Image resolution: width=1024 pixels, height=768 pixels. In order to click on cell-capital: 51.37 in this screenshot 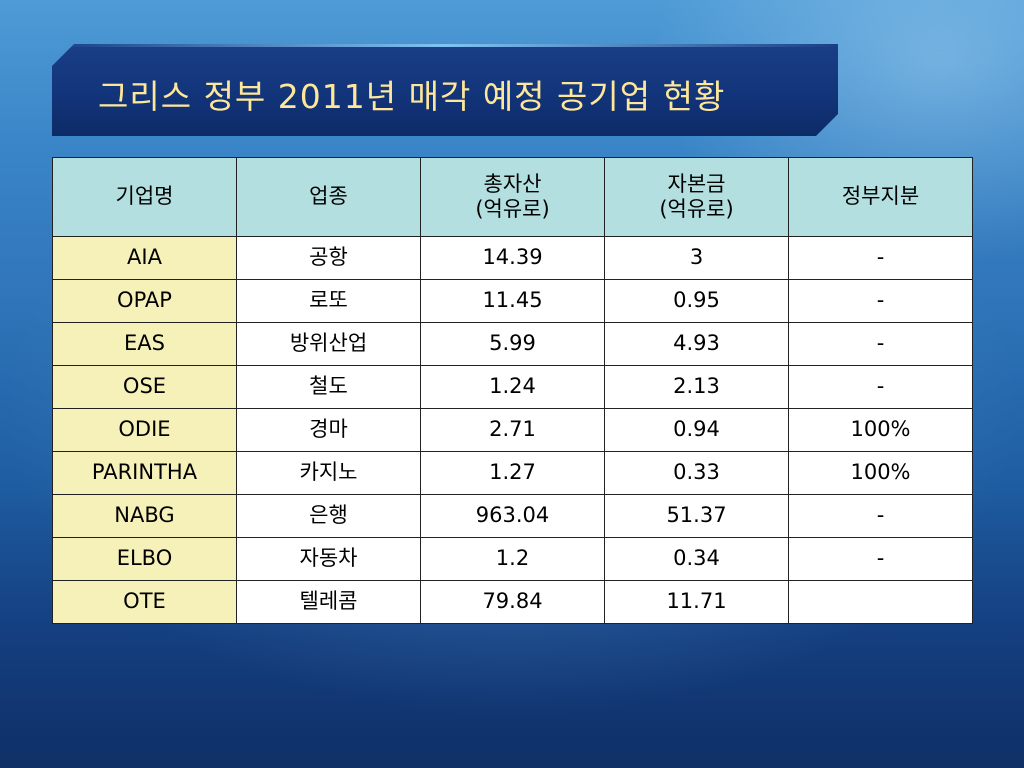, I will do `click(696, 516)`.